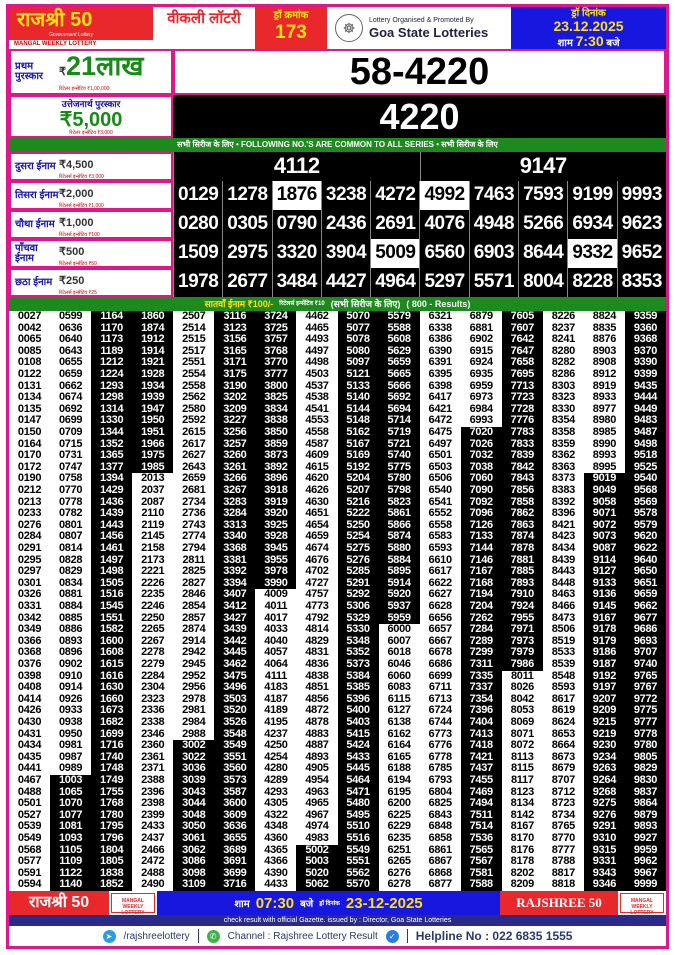  I want to click on result-number: 6804, so click(440, 791).